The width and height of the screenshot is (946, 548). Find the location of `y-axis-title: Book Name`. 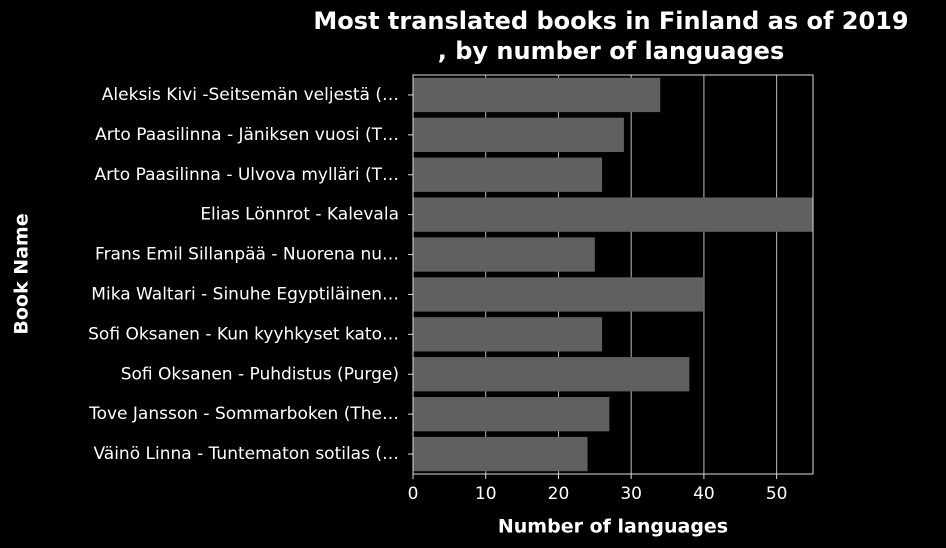

y-axis-title: Book Name is located at coordinates (22, 273).